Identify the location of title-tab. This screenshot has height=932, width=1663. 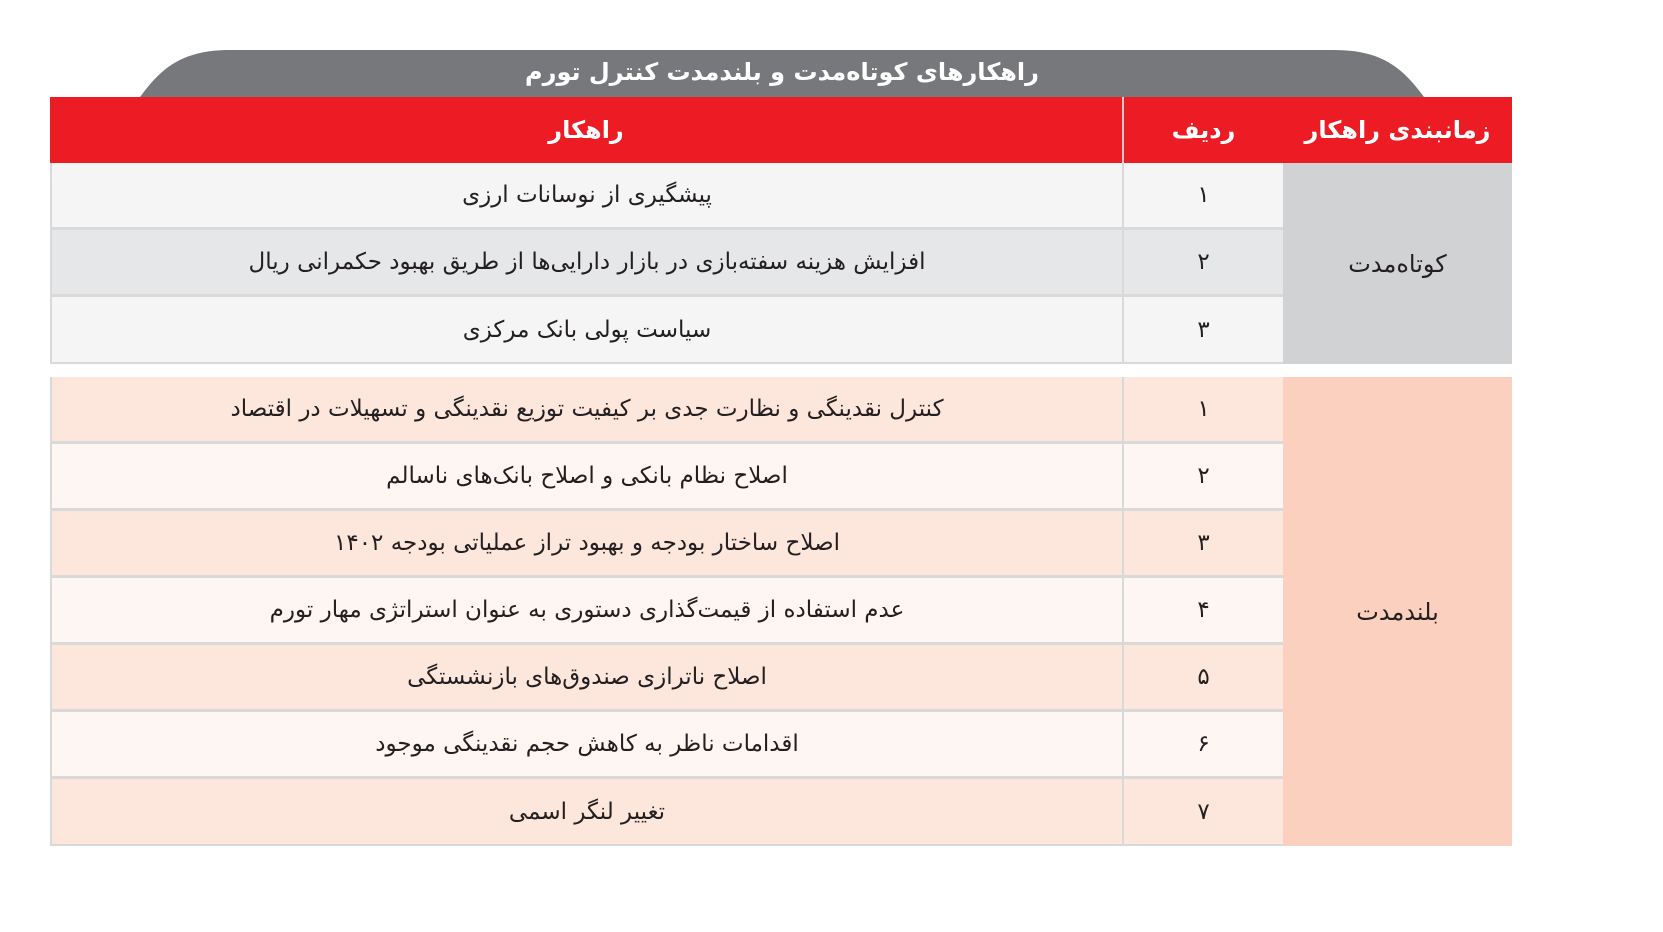
(782, 73).